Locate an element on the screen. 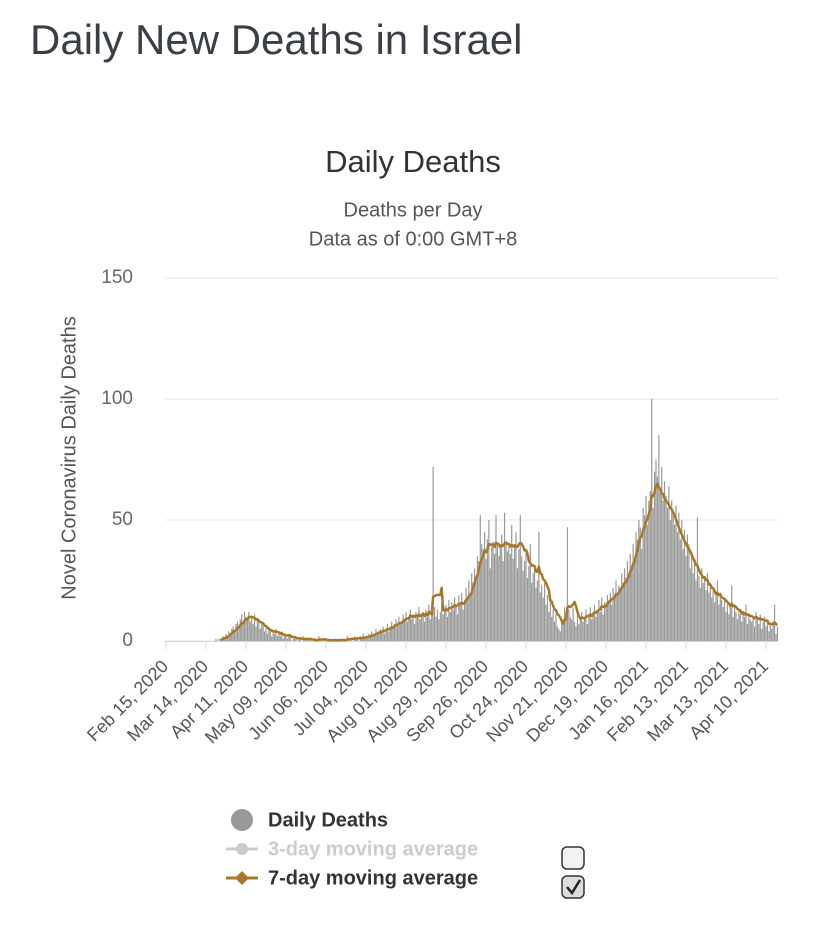  legend-label: Daily Deaths is located at coordinates (328, 820).